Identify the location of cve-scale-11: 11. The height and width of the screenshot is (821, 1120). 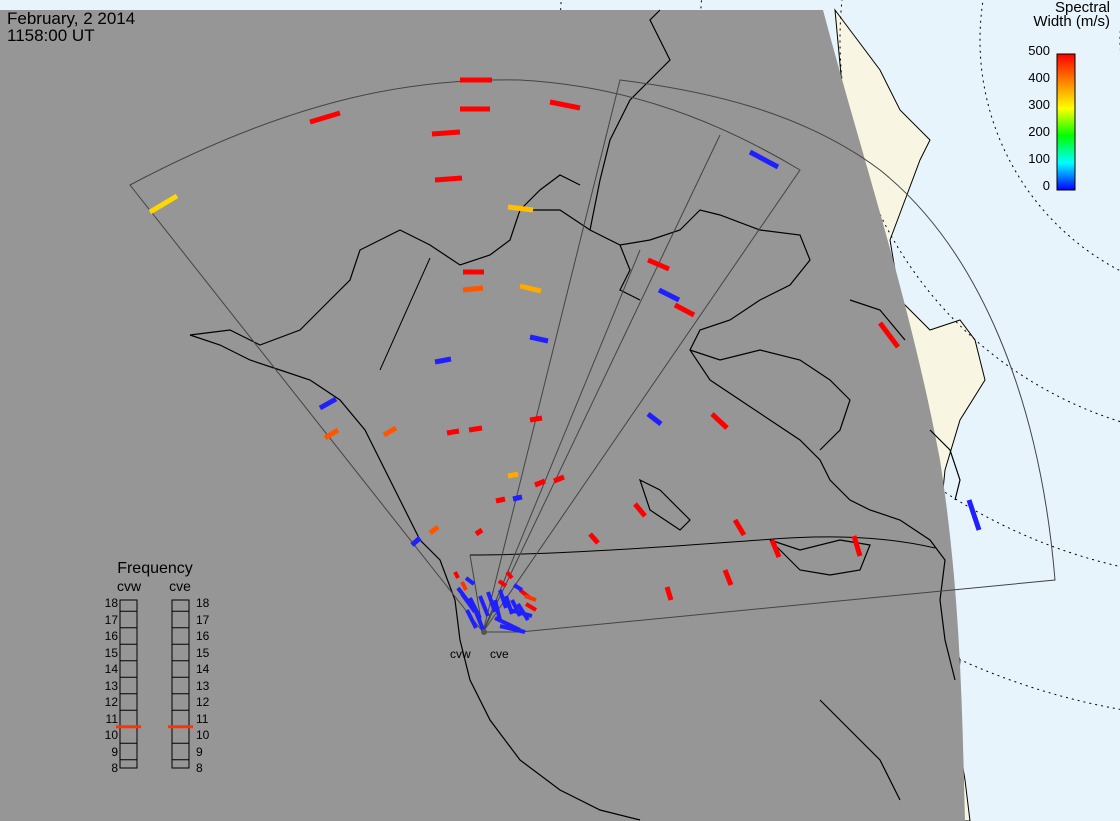
(202, 718).